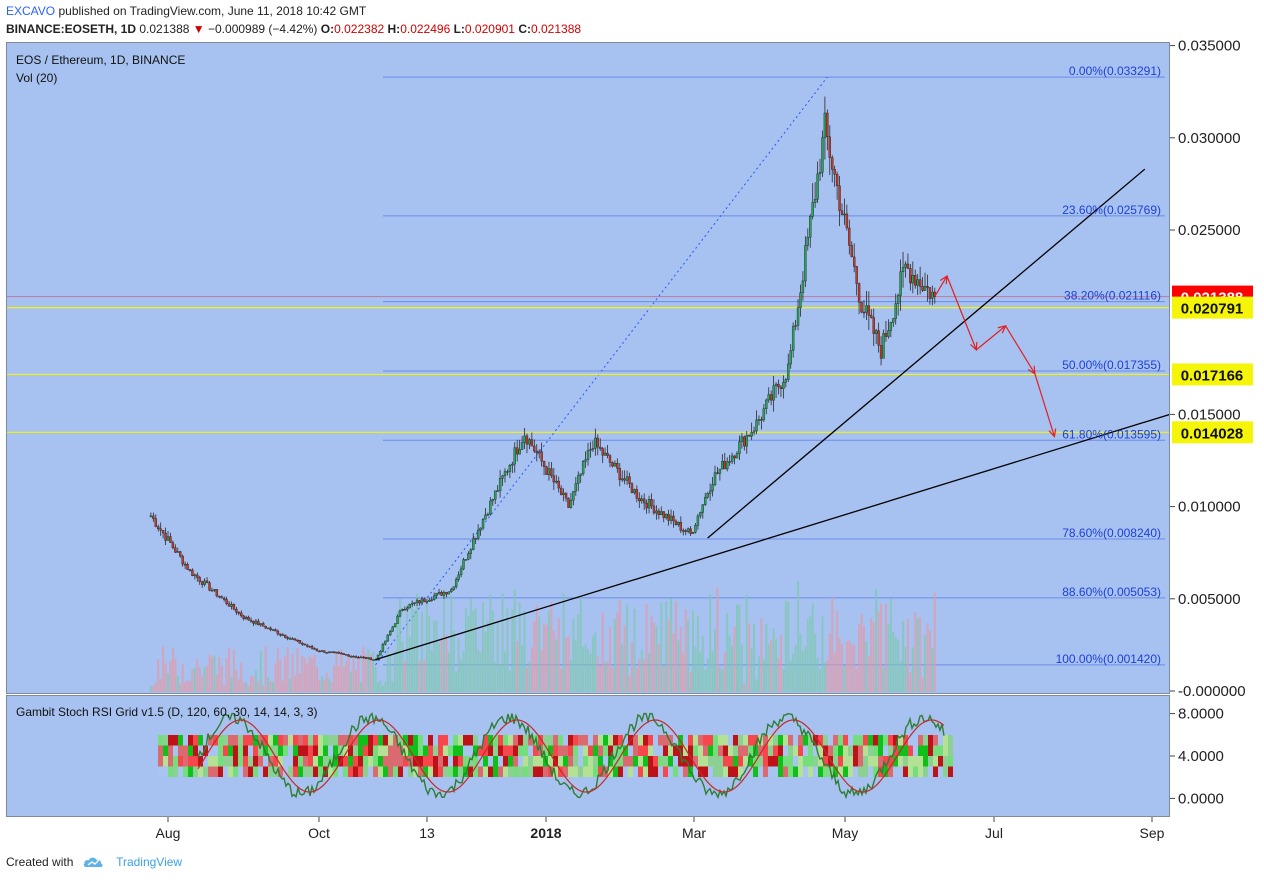 The width and height of the screenshot is (1264, 881). What do you see at coordinates (31, 11) in the screenshot?
I see `author-link: EXCAVO` at bounding box center [31, 11].